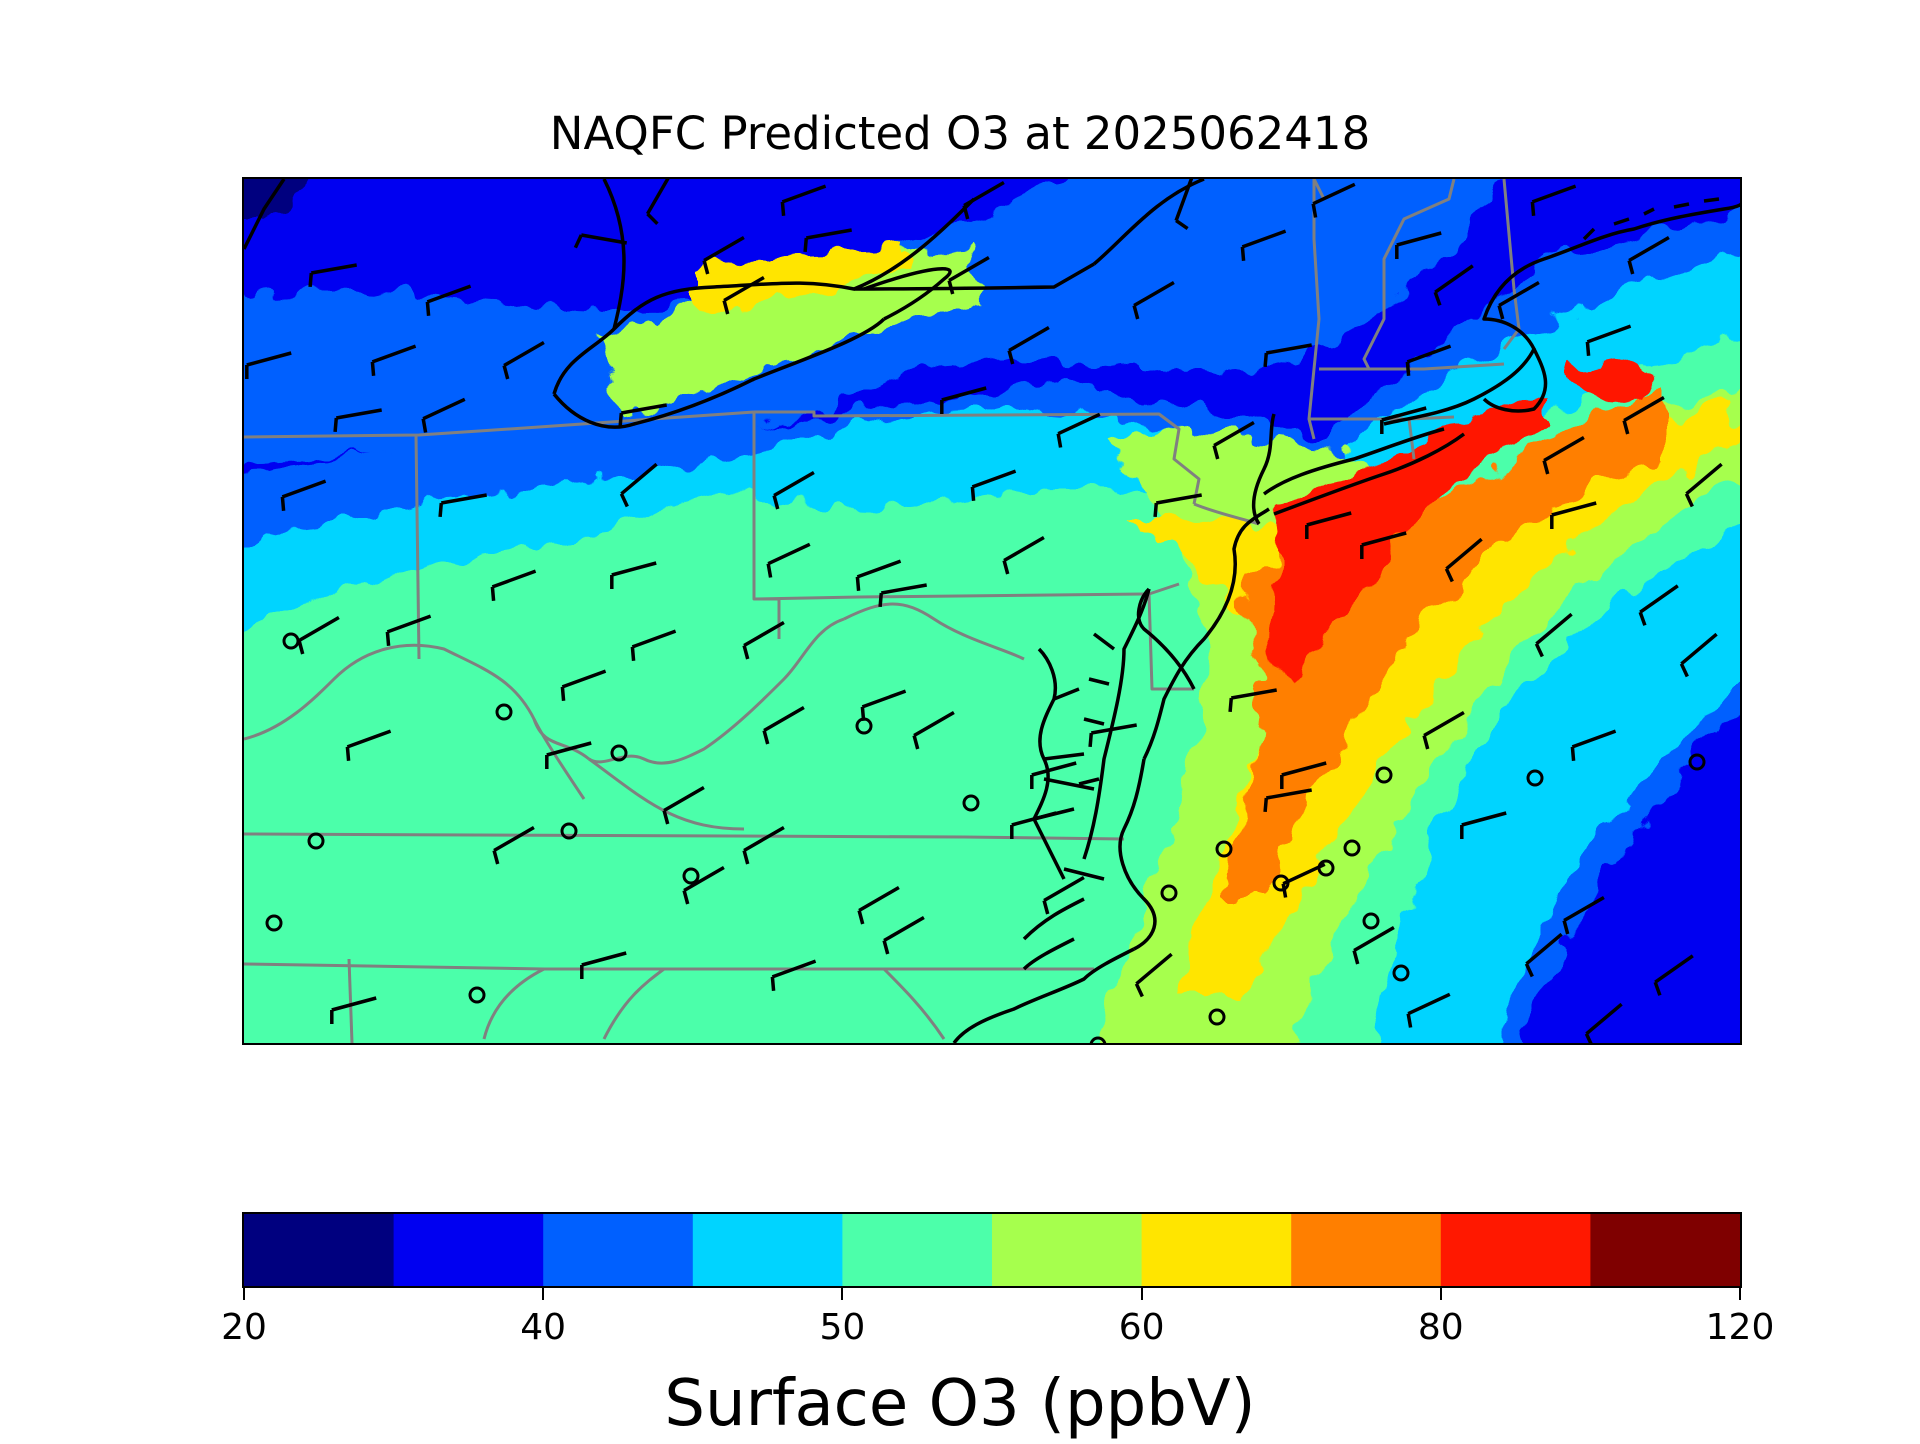 The height and width of the screenshot is (1444, 1920). I want to click on border-kentucky-west-virginia, so click(559, 759).